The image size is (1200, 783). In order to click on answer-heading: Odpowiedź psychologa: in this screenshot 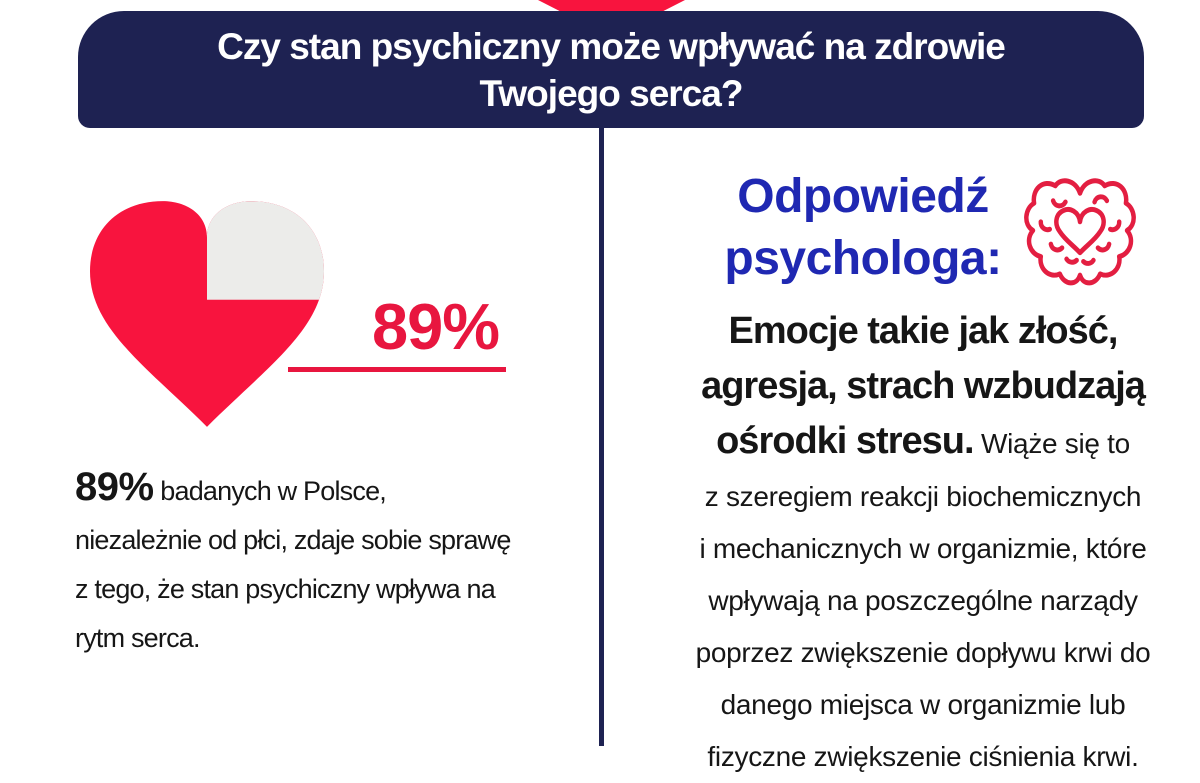, I will do `click(863, 228)`.